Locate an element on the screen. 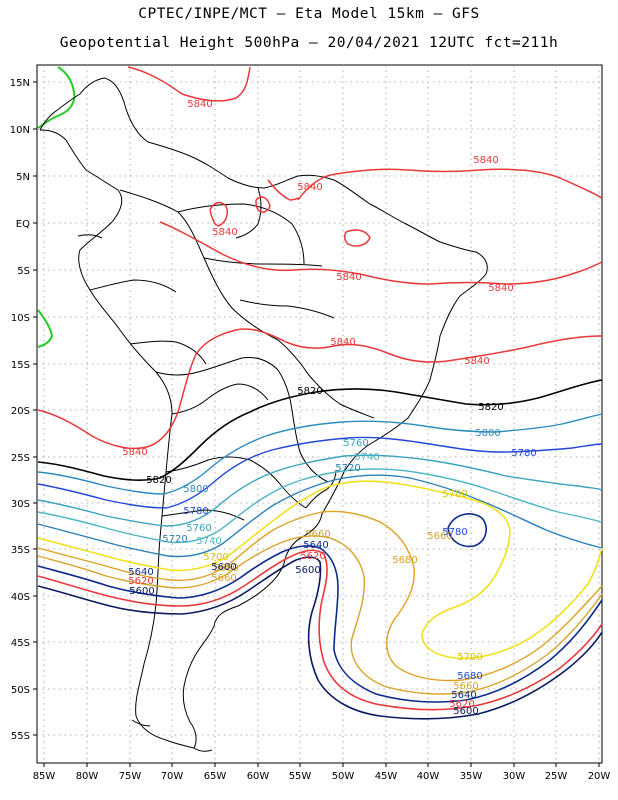  lat-label: 5N is located at coordinates (23, 177).